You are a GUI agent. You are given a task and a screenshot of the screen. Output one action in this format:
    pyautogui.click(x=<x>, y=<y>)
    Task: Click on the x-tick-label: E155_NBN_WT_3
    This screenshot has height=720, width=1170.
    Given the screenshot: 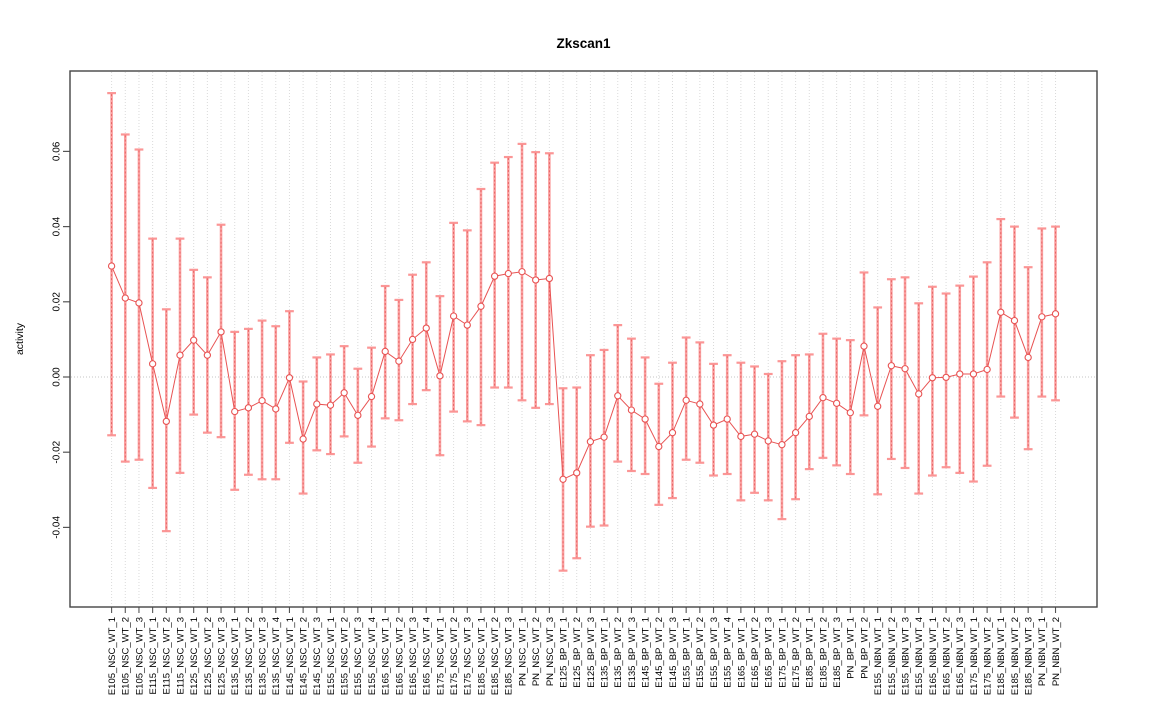 What is the action you would take?
    pyautogui.click(x=905, y=656)
    